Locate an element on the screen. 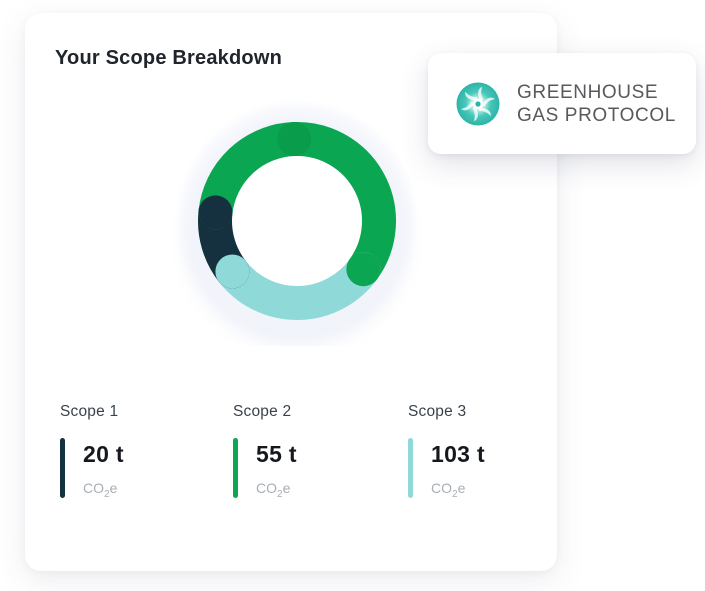 The height and width of the screenshot is (591, 705). donut-hole is located at coordinates (297, 221).